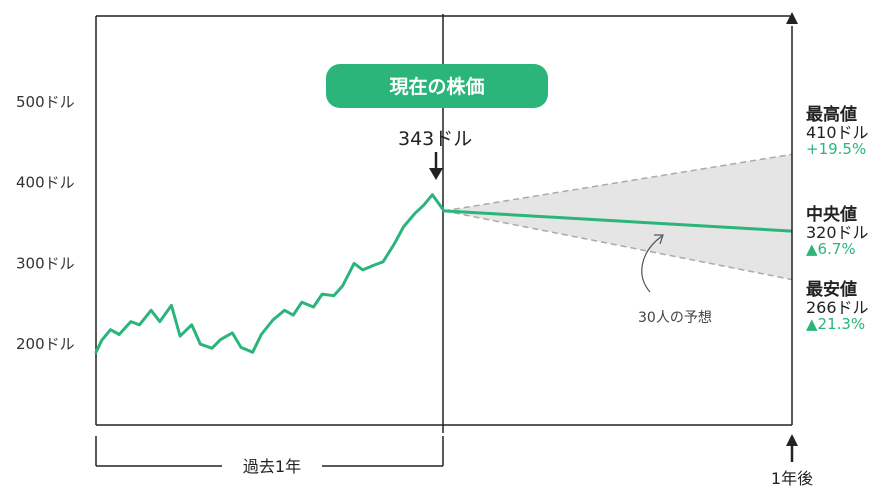 This screenshot has height=496, width=892. What do you see at coordinates (270, 273) in the screenshot?
I see `price-line` at bounding box center [270, 273].